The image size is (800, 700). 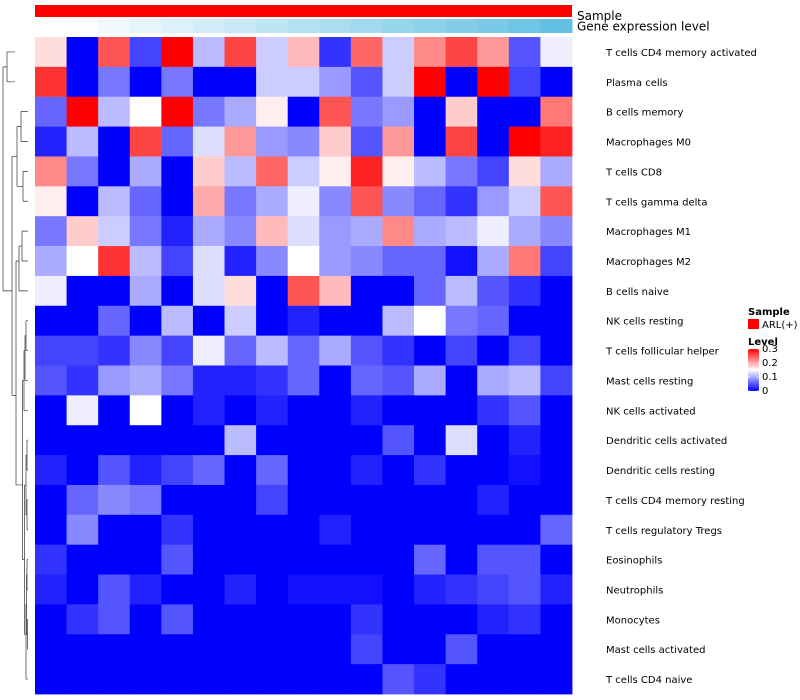 What do you see at coordinates (681, 53) in the screenshot?
I see `row-label: T cells CD4 memory activated` at bounding box center [681, 53].